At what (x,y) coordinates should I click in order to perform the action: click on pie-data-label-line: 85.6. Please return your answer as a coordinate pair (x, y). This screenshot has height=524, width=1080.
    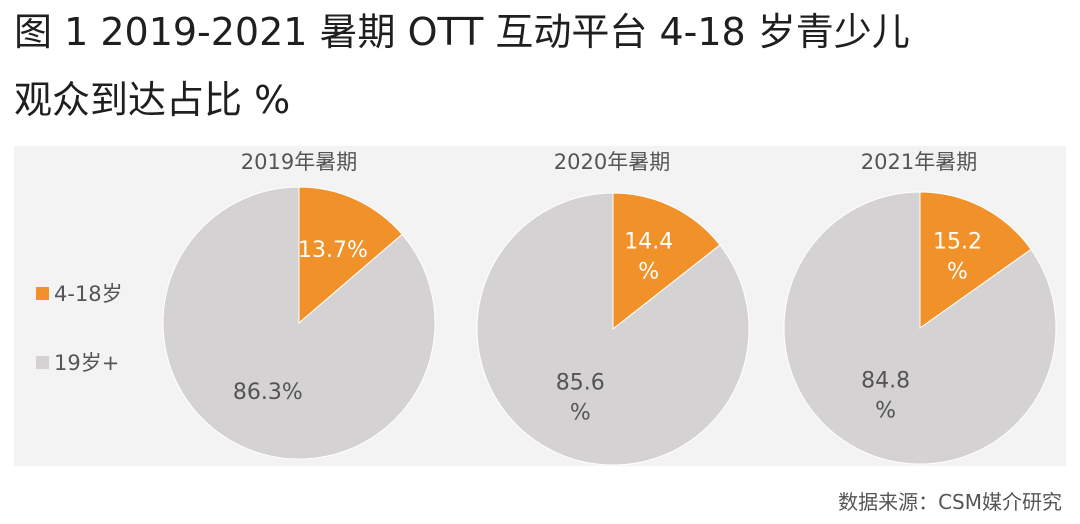
    Looking at the image, I should click on (580, 382).